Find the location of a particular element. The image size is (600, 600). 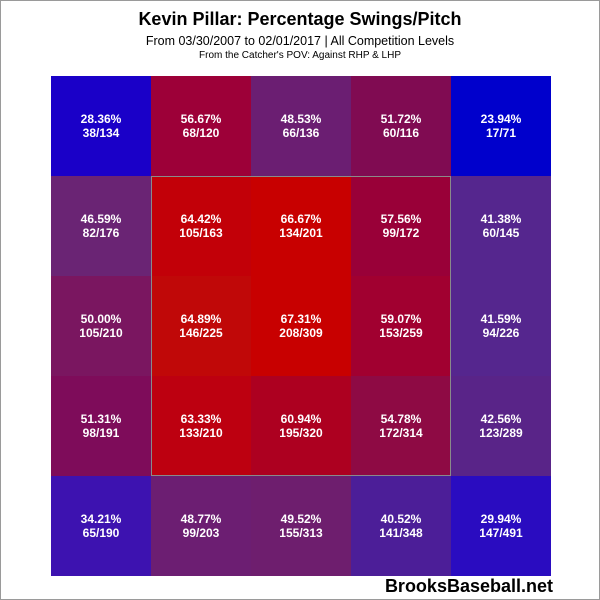

zone-cell-count: 60/145 is located at coordinates (501, 233).